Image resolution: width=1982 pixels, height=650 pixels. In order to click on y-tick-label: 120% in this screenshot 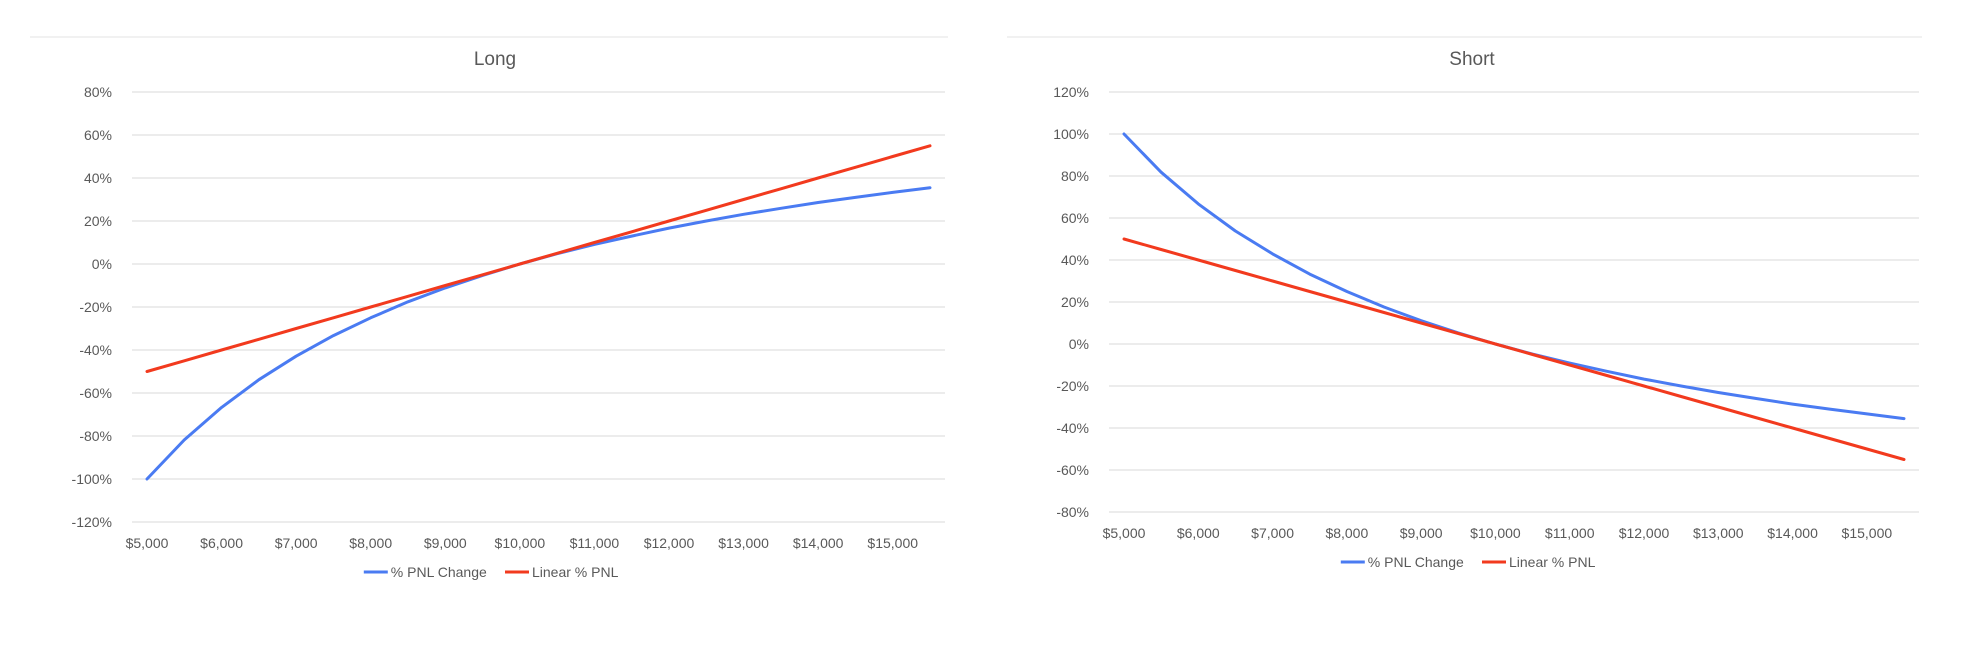, I will do `click(1071, 92)`.